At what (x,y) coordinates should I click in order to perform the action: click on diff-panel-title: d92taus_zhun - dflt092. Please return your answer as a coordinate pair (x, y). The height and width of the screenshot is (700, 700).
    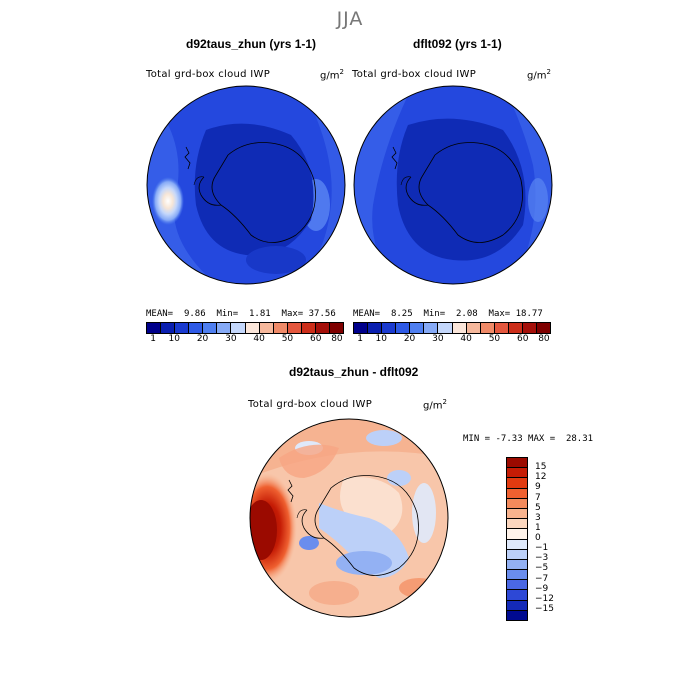
    Looking at the image, I should click on (354, 372).